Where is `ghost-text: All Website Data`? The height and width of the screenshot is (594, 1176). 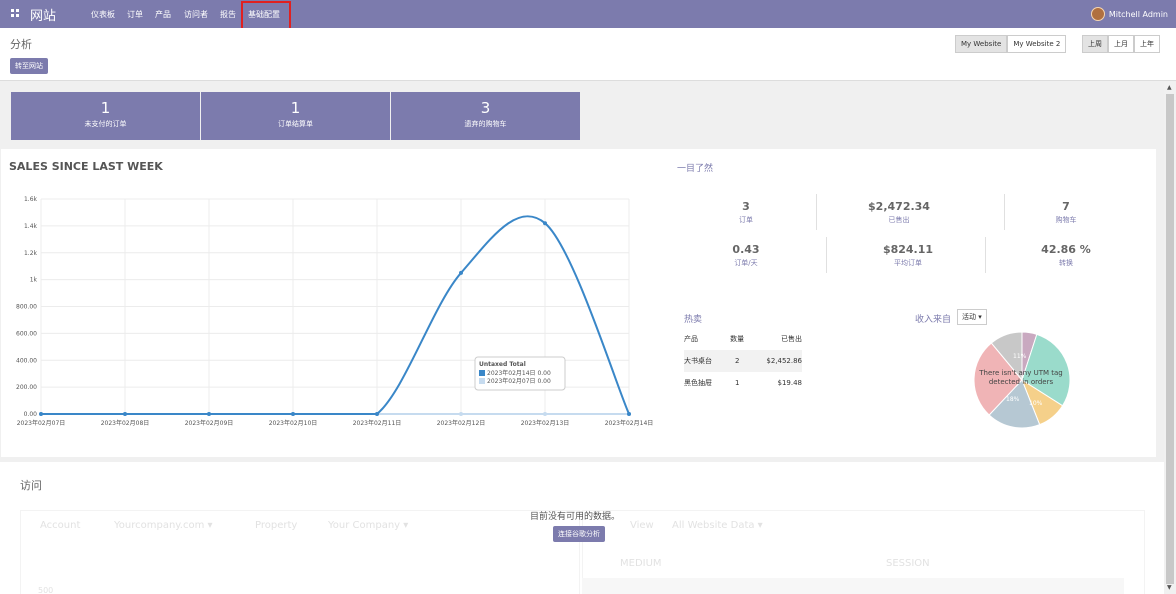
ghost-text: All Website Data is located at coordinates (713, 525).